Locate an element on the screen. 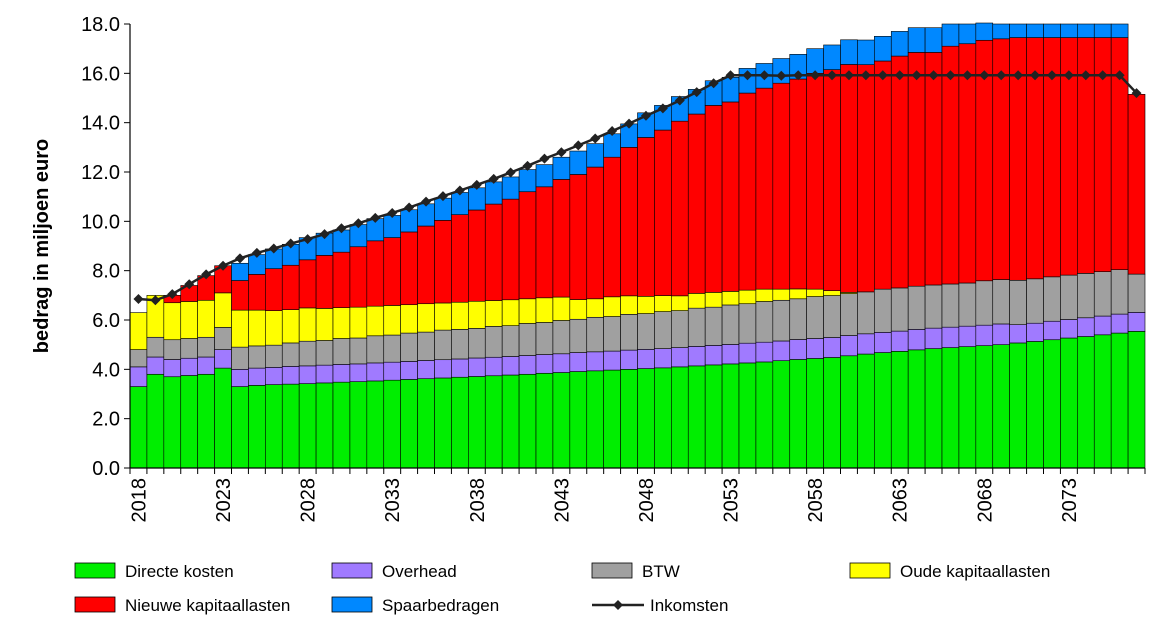 The width and height of the screenshot is (1169, 633). legend-swatch-overhead is located at coordinates (352, 570).